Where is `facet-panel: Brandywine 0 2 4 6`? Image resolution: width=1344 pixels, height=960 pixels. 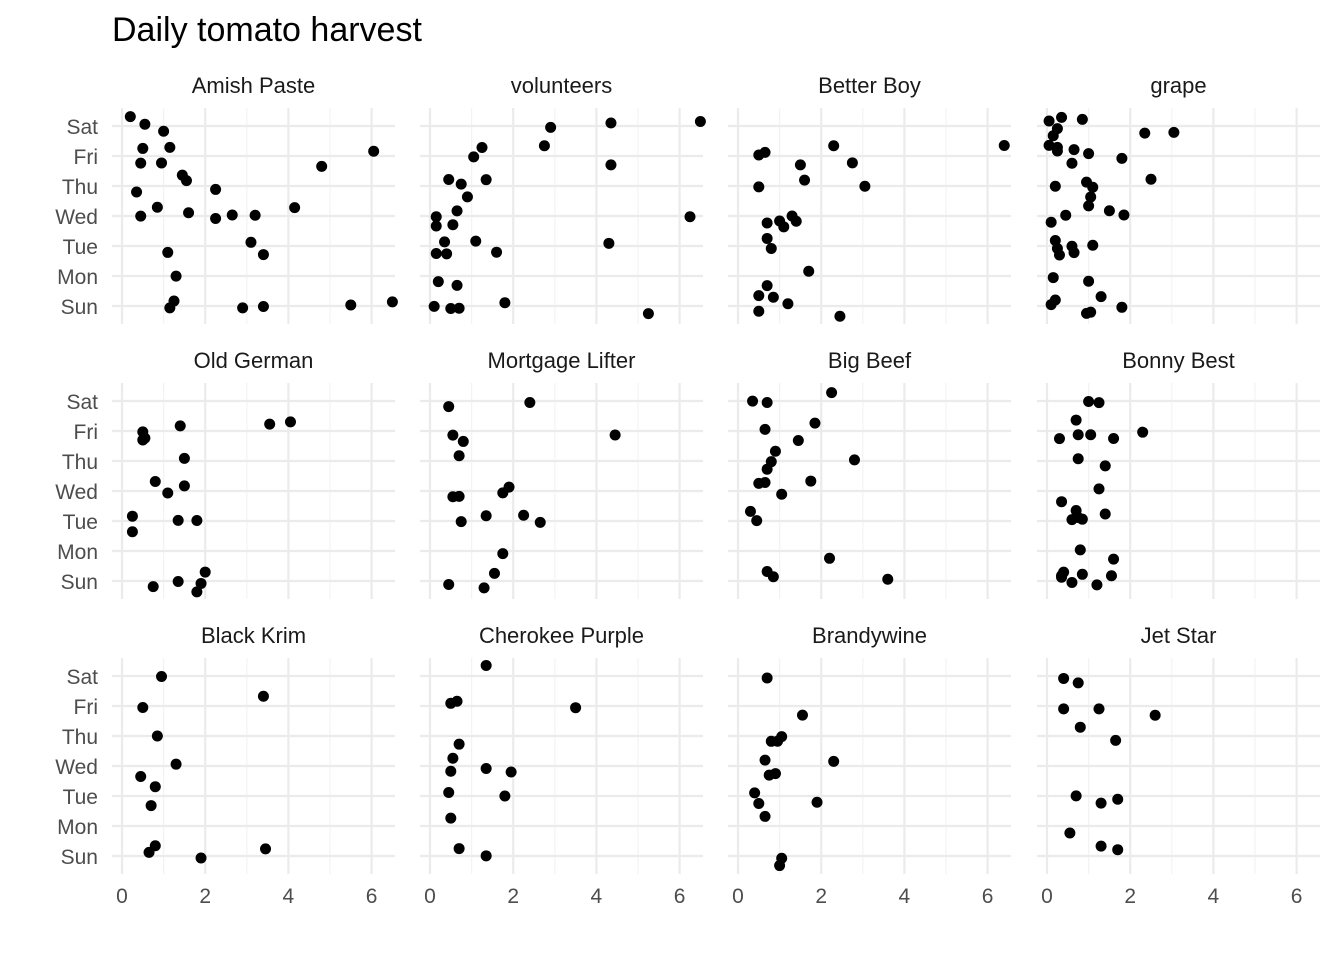 facet-panel: Brandywine 0 2 4 6 is located at coordinates (869, 765).